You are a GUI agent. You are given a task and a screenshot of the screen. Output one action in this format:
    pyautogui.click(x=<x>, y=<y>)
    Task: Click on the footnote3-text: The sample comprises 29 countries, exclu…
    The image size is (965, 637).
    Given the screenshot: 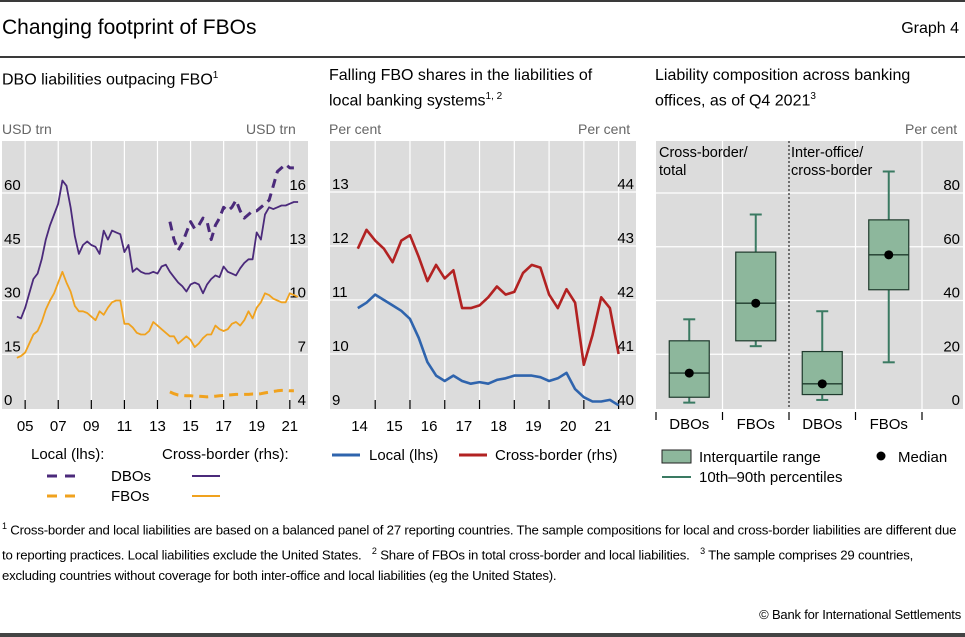 What is the action you would take?
    pyautogui.click(x=458, y=565)
    